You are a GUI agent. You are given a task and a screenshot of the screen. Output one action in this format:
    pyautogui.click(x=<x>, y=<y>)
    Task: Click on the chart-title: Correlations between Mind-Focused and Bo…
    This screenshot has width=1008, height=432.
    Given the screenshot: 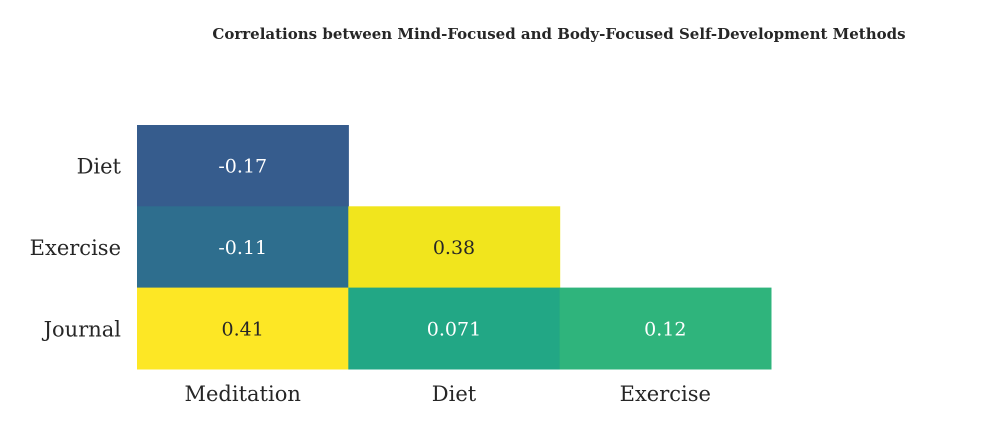 What is the action you would take?
    pyautogui.click(x=558, y=34)
    